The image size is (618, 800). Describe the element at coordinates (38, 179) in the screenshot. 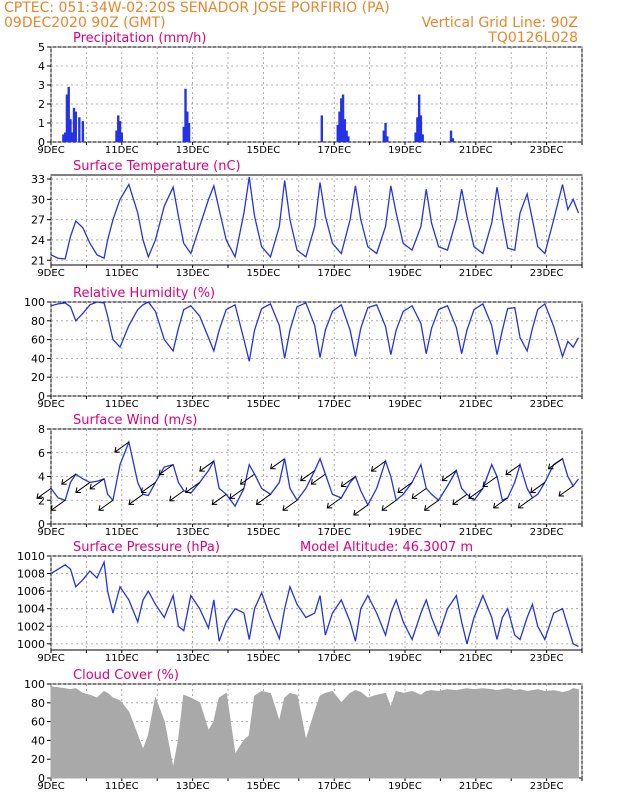

I see `temperature-ytick-label: 33` at that location.